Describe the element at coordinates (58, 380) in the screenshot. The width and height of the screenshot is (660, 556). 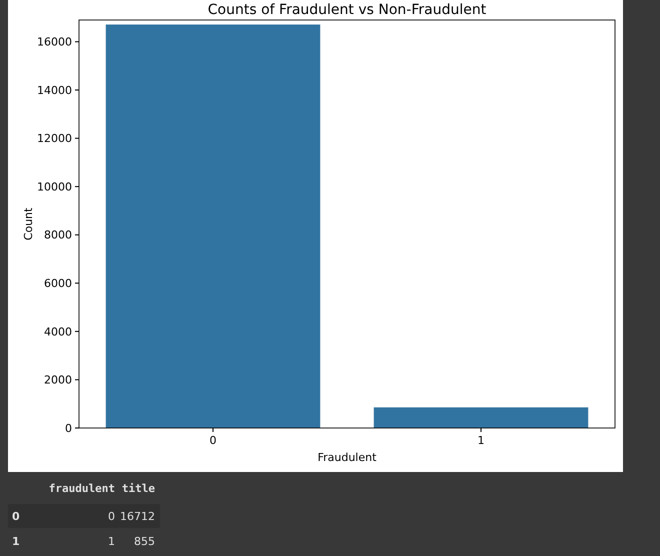
I see `y-tick-label: 2000` at that location.